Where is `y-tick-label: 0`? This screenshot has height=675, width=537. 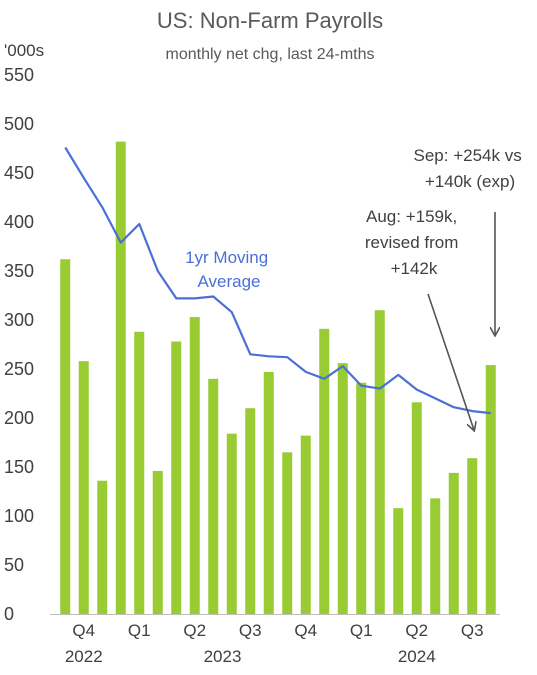
y-tick-label: 0 is located at coordinates (9, 614).